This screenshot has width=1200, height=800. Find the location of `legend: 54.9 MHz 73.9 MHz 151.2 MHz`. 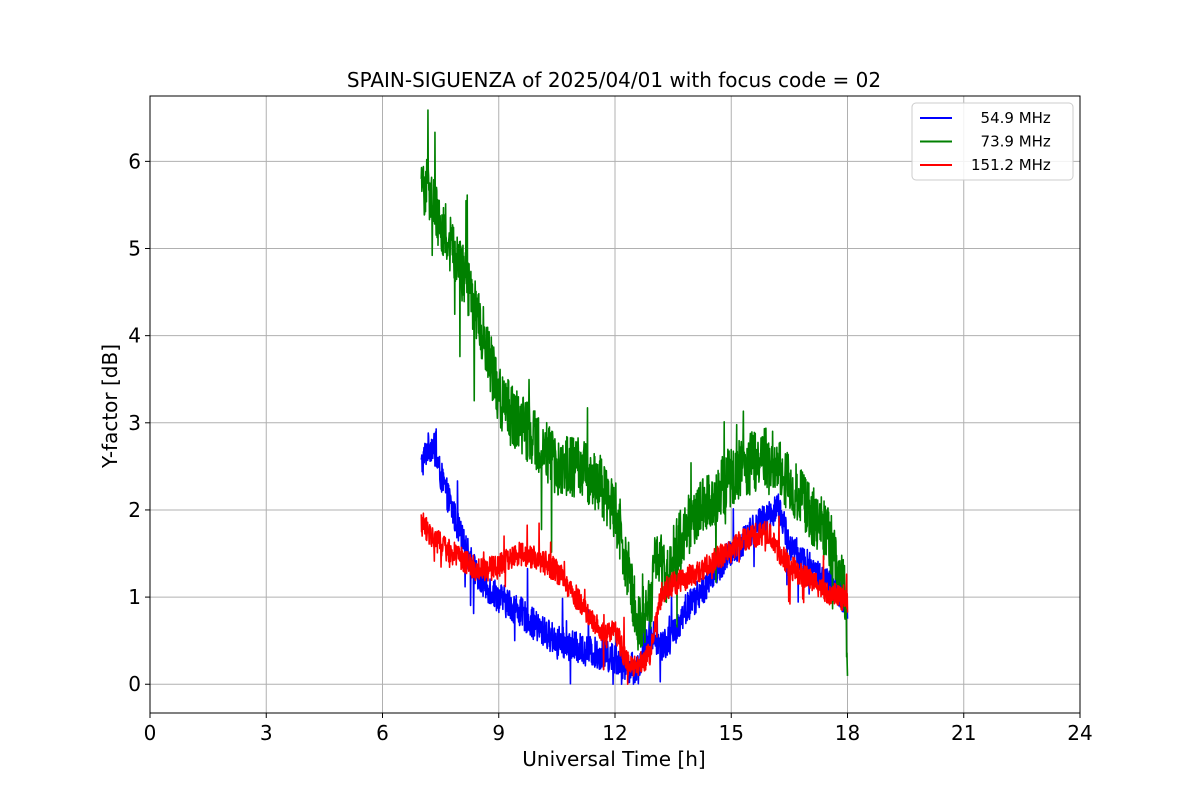

legend: 54.9 MHz 73.9 MHz 151.2 MHz is located at coordinates (992, 141).